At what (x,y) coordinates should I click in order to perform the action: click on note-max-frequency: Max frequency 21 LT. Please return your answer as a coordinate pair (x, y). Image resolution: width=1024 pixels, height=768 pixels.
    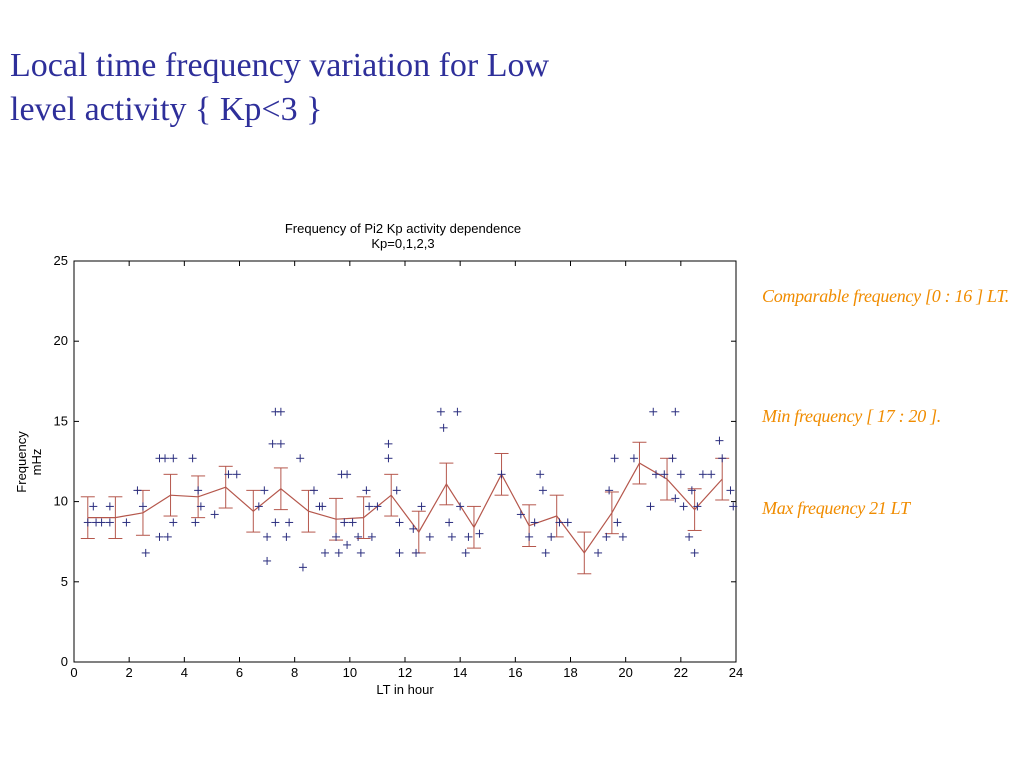
    Looking at the image, I should click on (836, 508).